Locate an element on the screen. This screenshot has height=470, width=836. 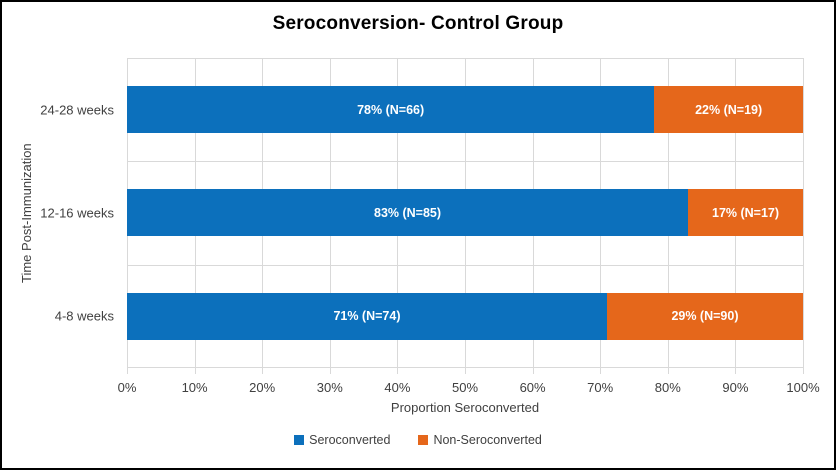
x-axis-tick-label: 70% is located at coordinates (600, 387).